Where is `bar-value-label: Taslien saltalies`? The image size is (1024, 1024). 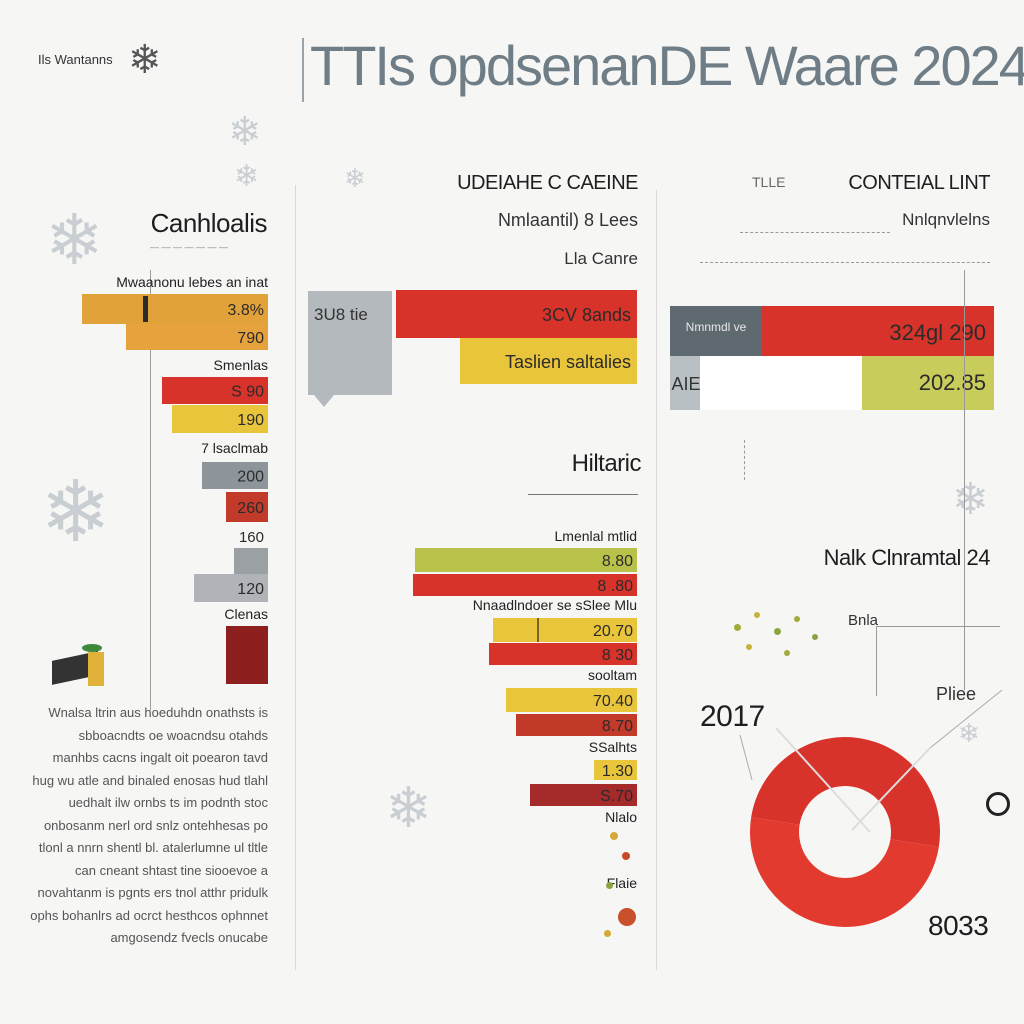
bar-value-label: Taslien saltalies is located at coordinates (568, 362).